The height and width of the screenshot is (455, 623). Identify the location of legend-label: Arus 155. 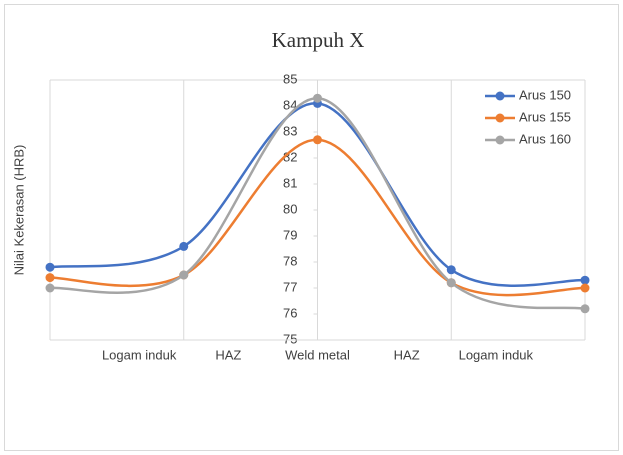
(545, 116).